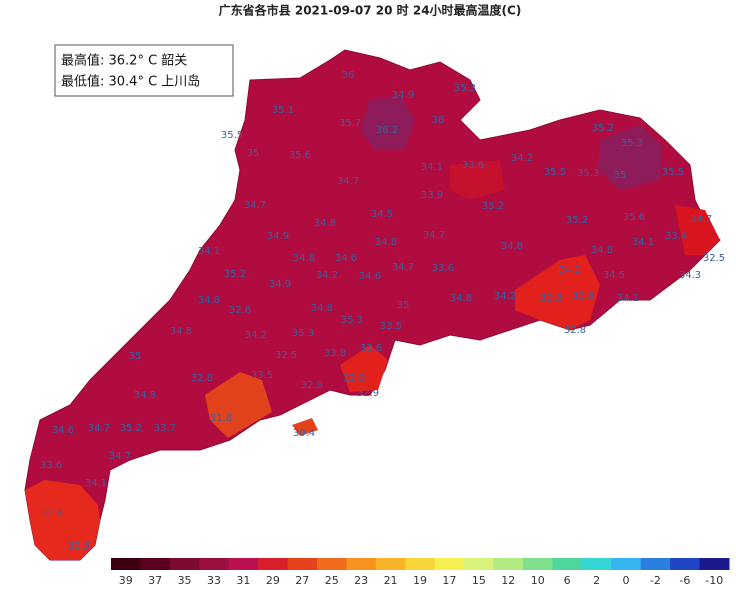  I want to click on station-value: 32.4, so click(52, 513).